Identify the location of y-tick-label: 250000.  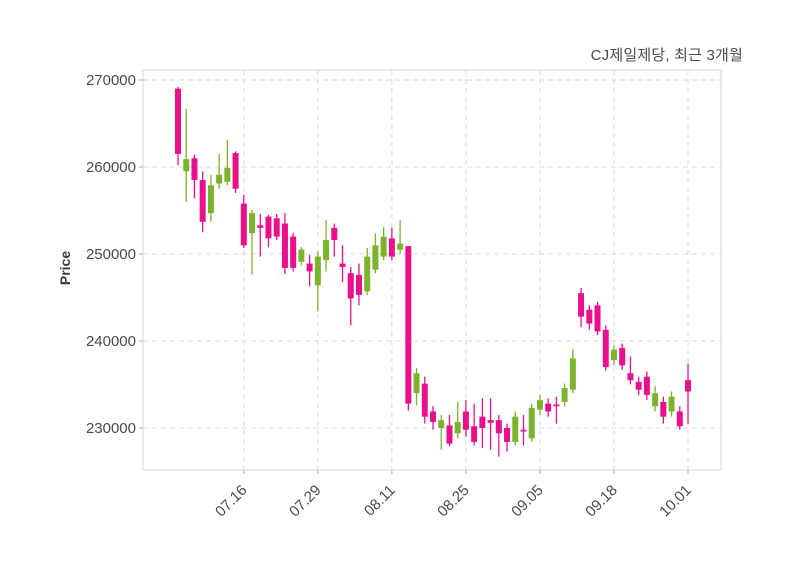
(111, 254).